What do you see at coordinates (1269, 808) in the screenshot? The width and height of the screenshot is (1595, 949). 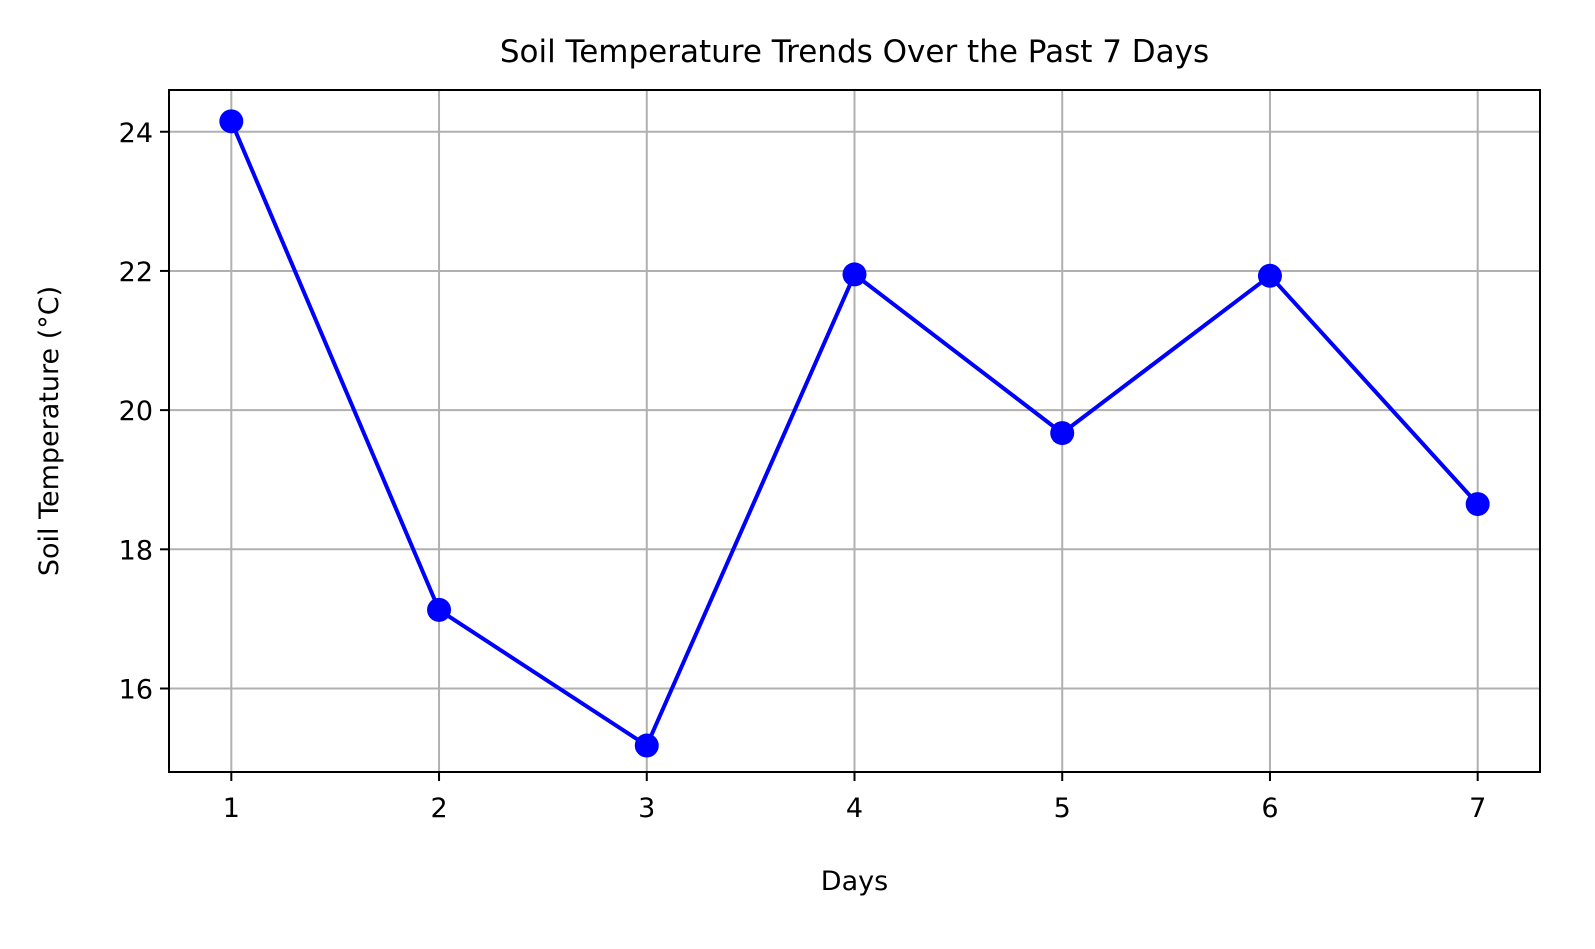 I see `x-tick-label: 6` at bounding box center [1269, 808].